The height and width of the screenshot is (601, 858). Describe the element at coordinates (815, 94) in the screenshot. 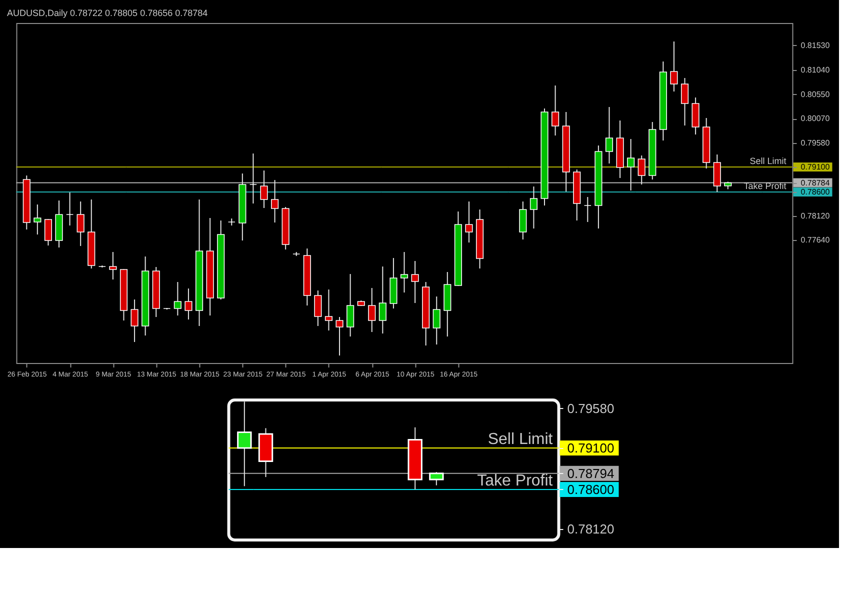

I see `y-tick-label: 0.80550` at that location.